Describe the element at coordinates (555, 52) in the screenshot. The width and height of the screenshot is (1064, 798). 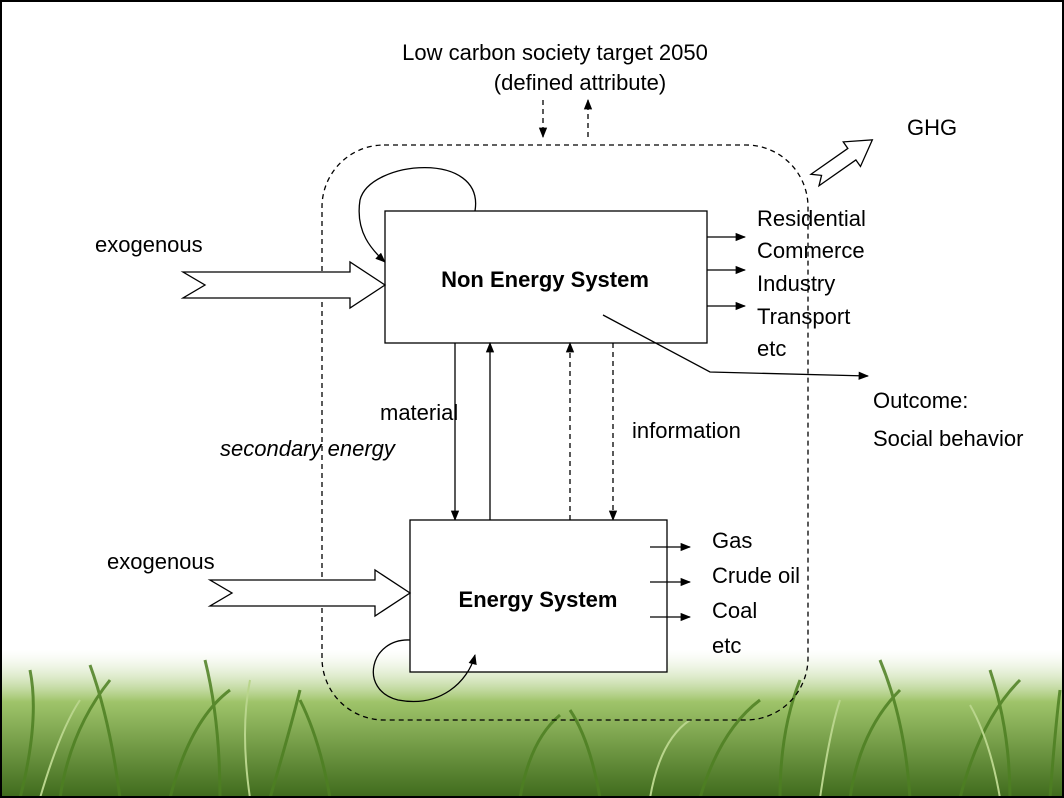
I see `target-title: Low carbon society target 2050` at that location.